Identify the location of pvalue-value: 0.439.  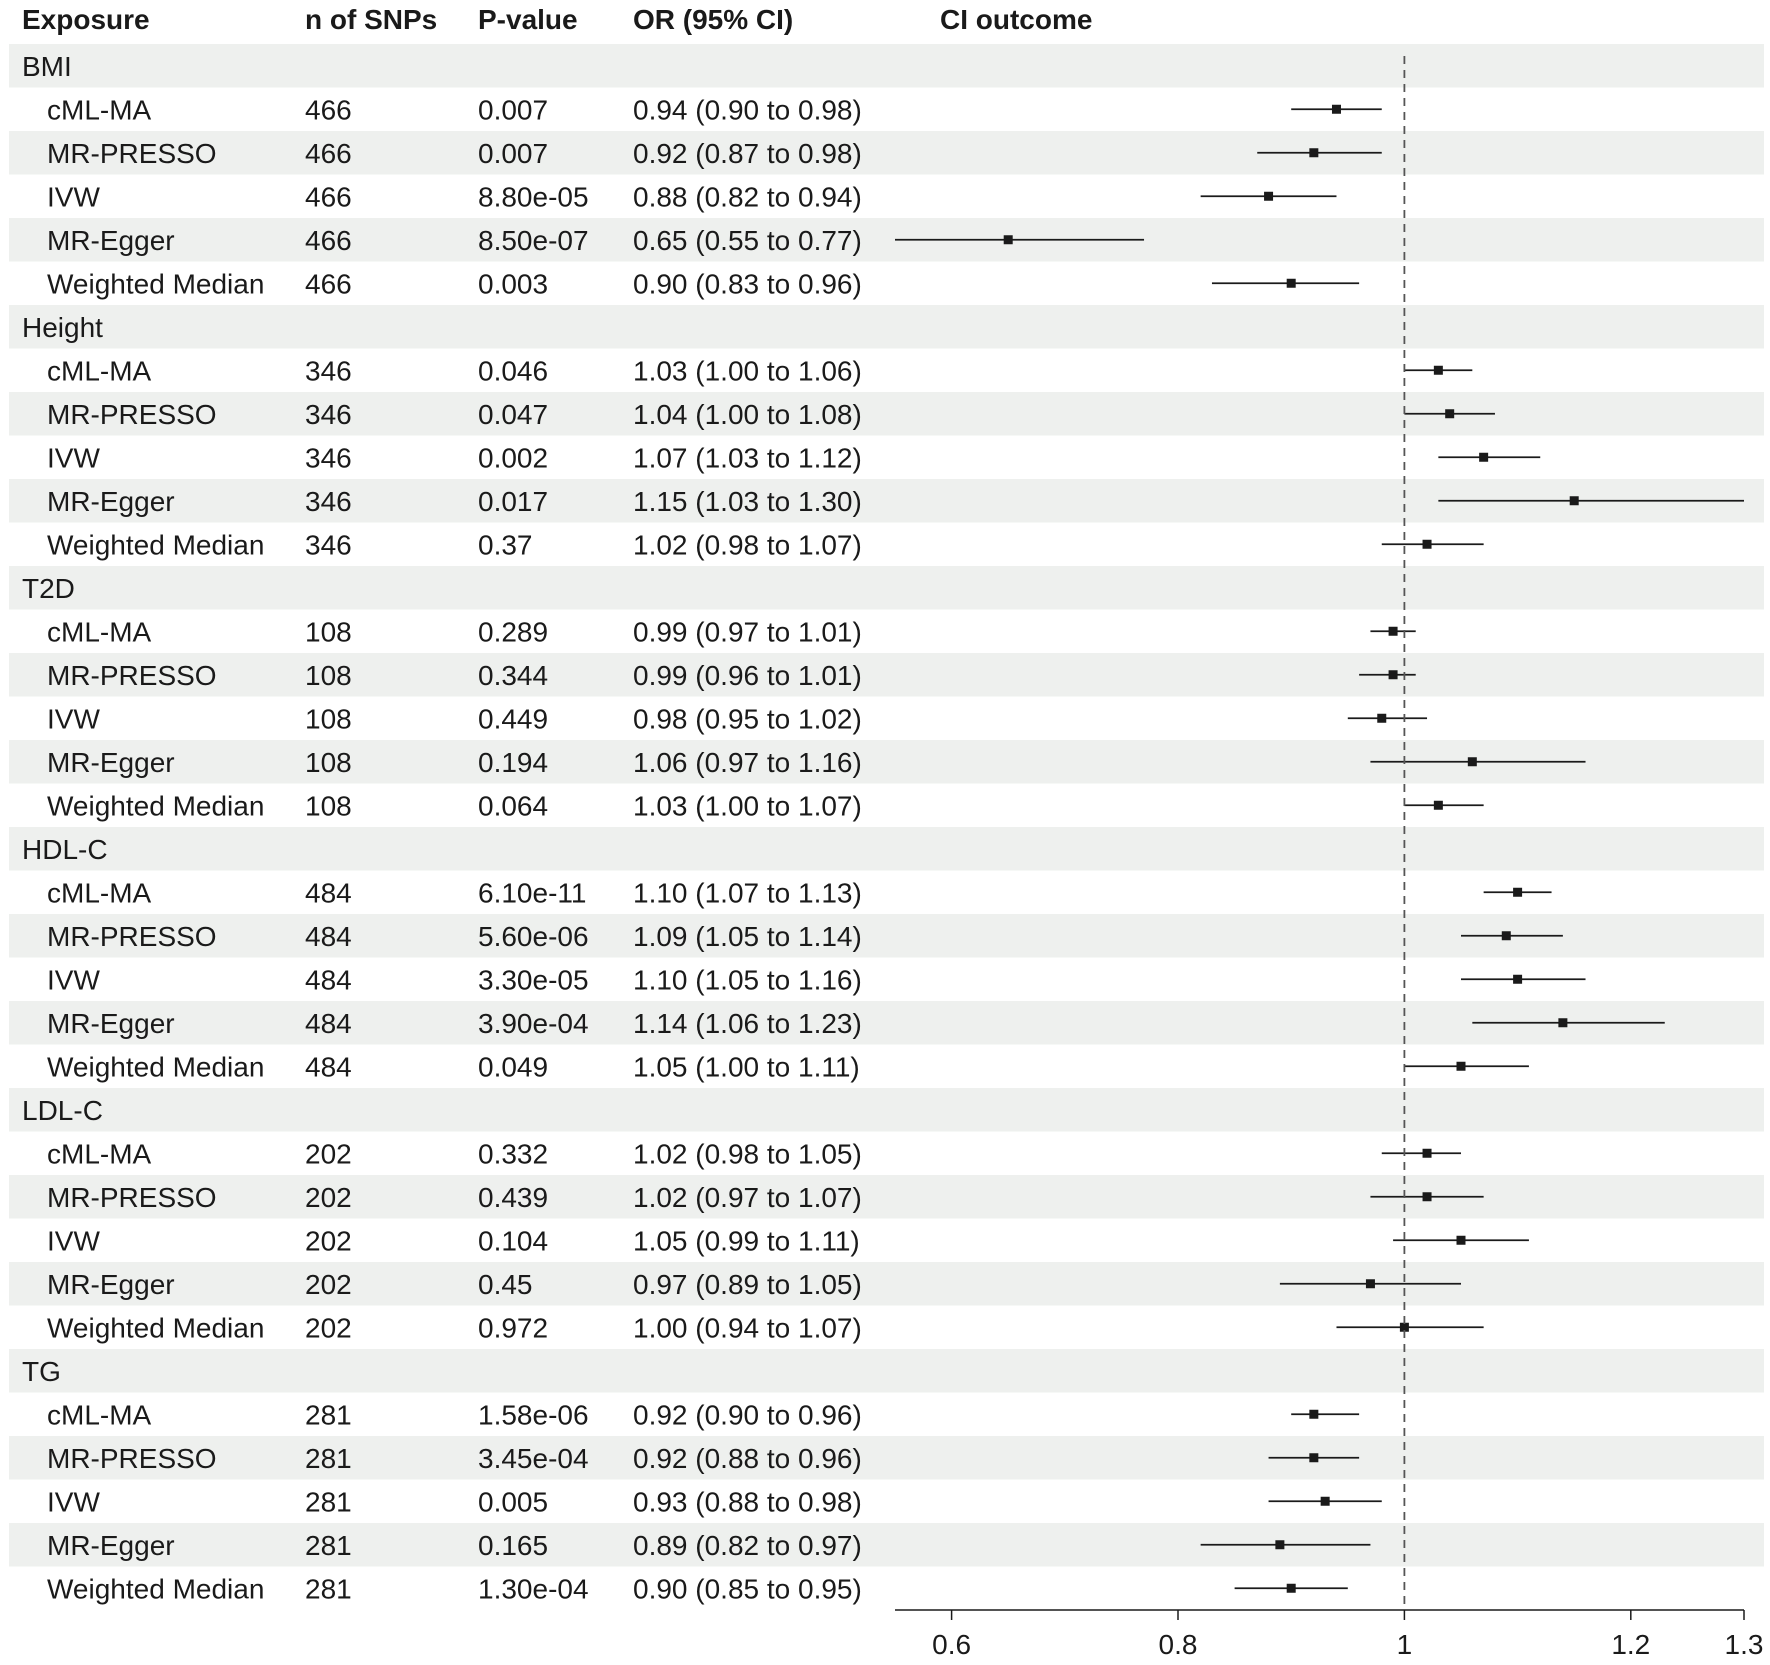
(513, 1197).